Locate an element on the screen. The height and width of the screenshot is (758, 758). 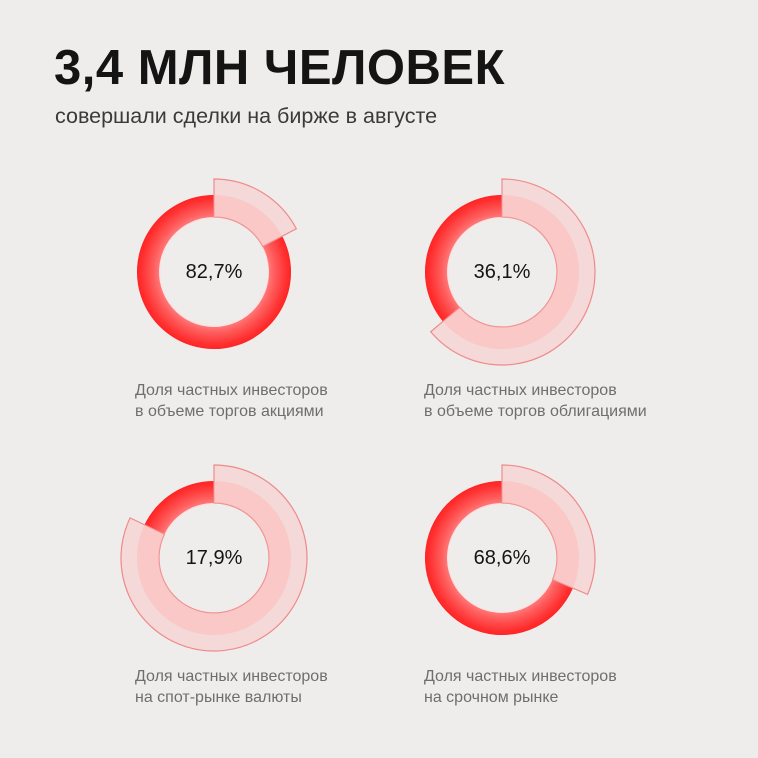
donut-chart-fx-spot: 17,9% is located at coordinates (214, 558).